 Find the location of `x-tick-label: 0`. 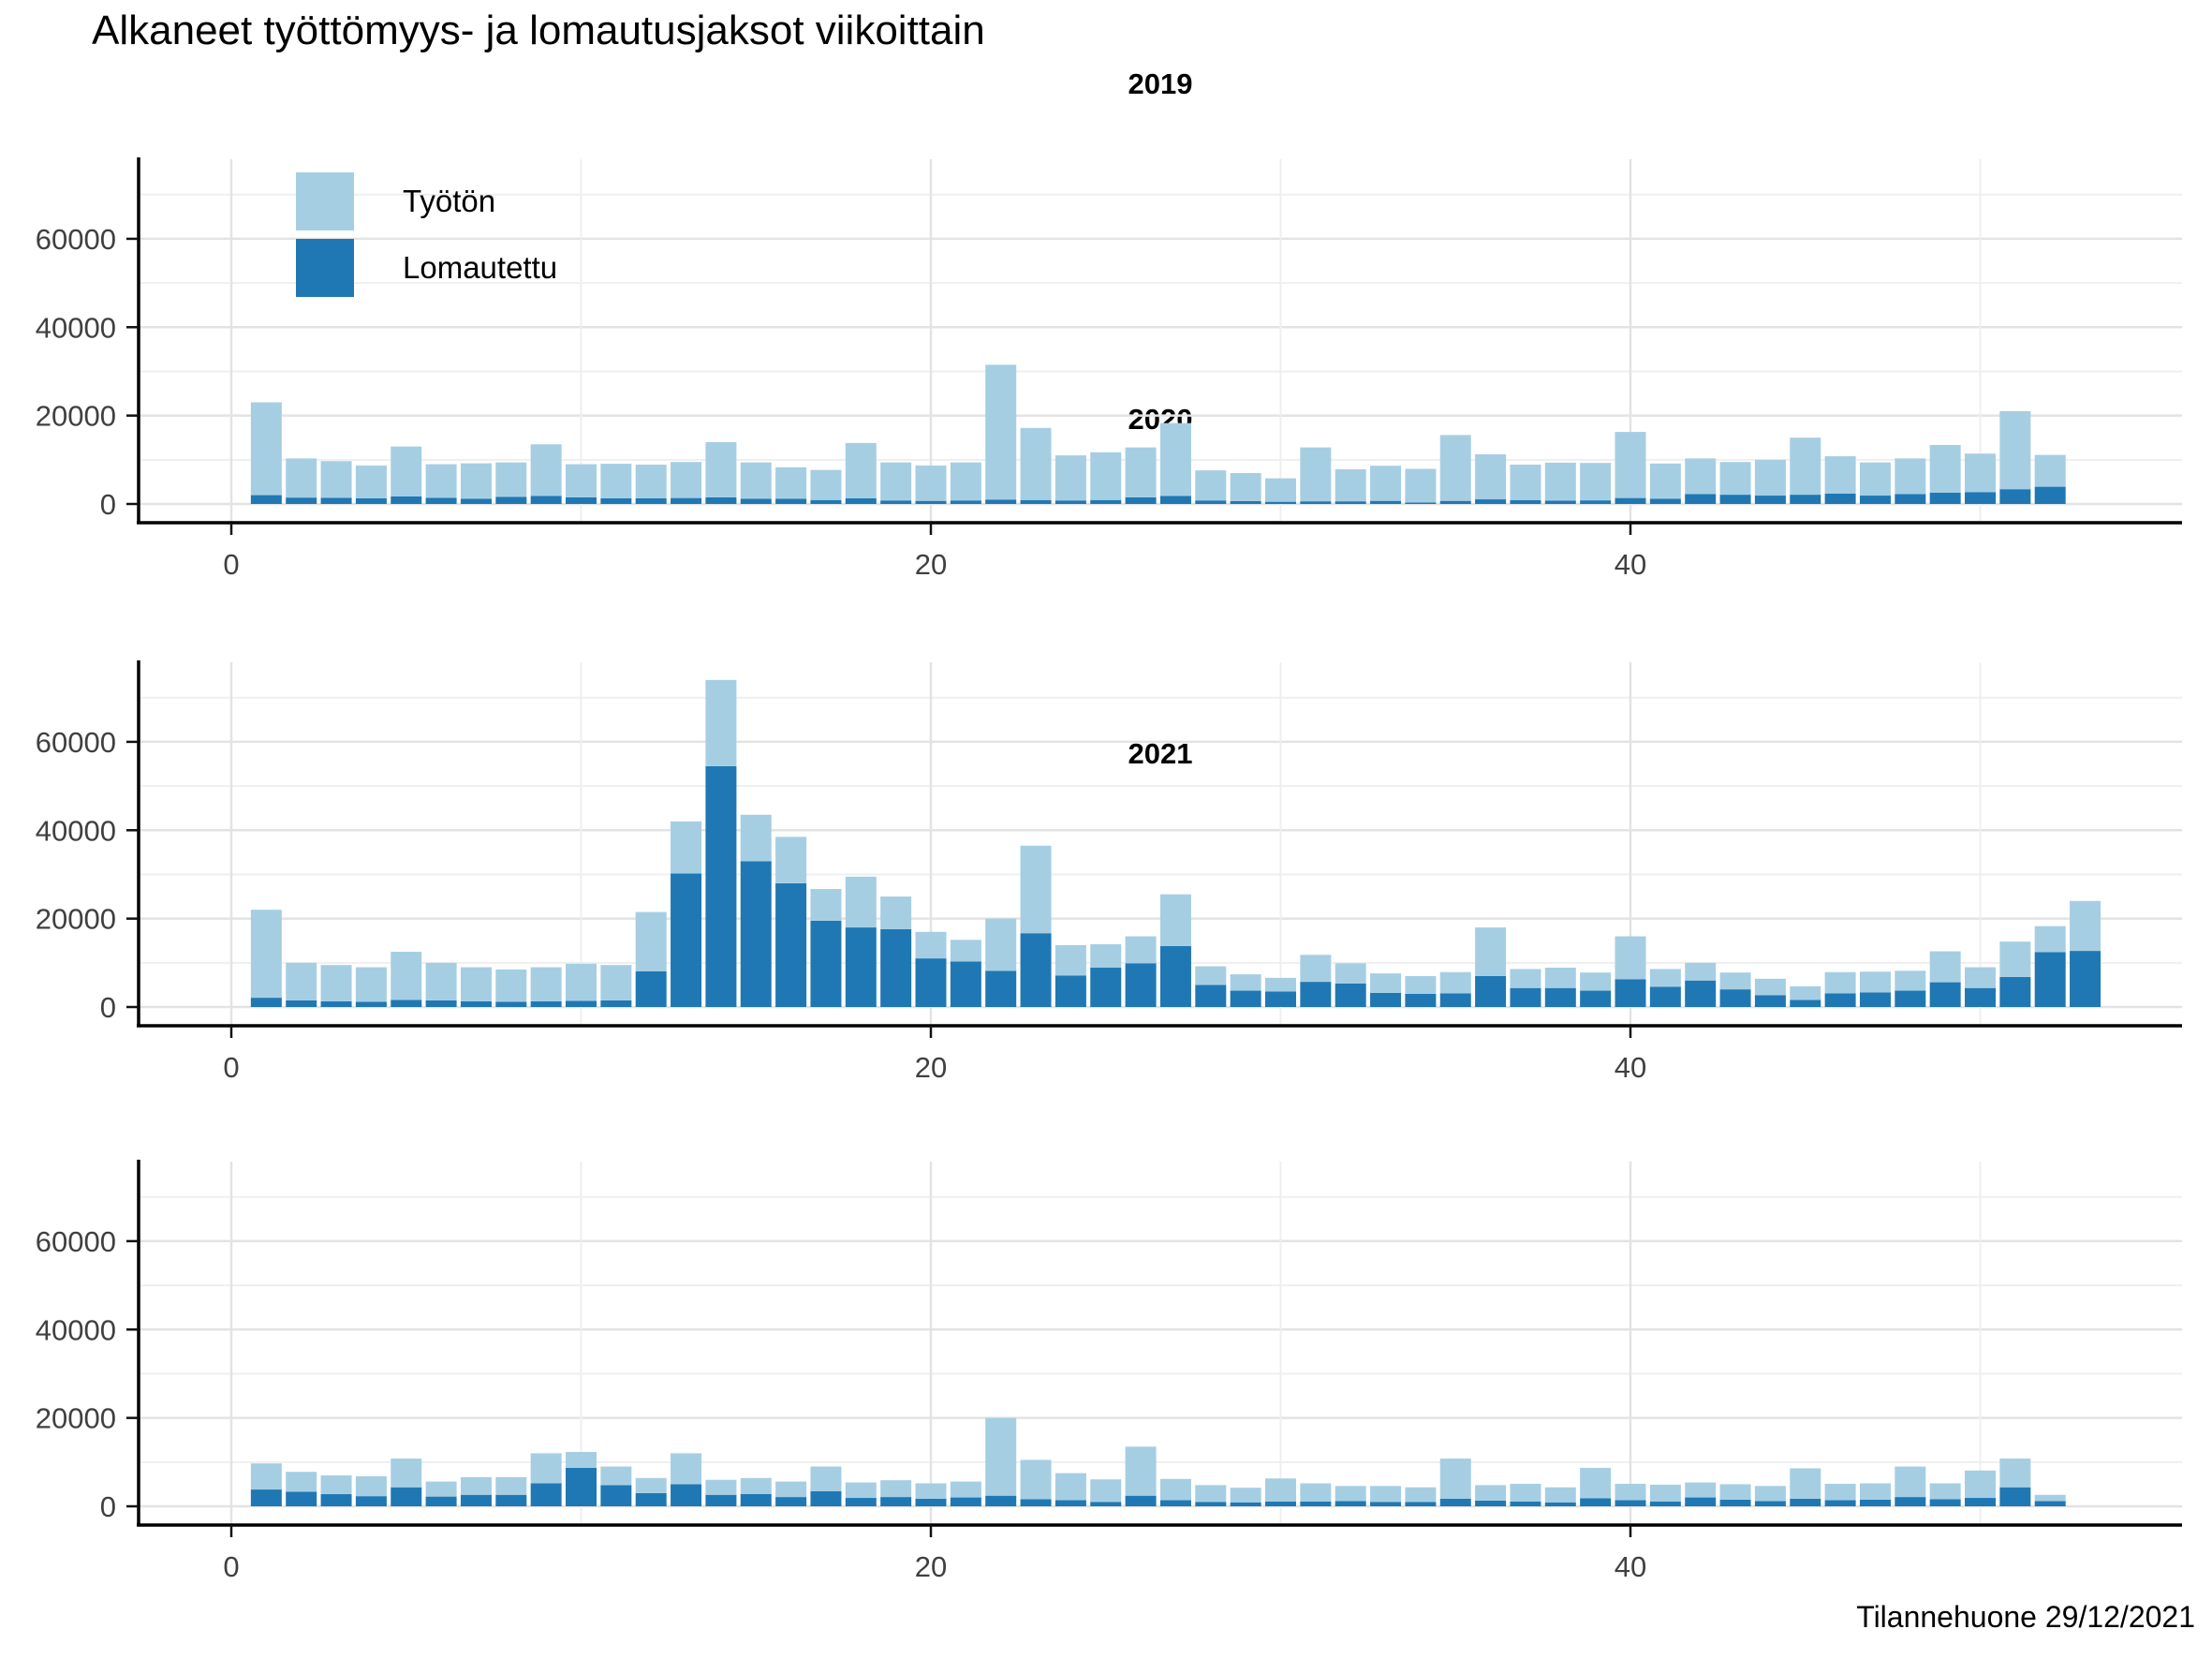

x-tick-label: 0 is located at coordinates (231, 1068).